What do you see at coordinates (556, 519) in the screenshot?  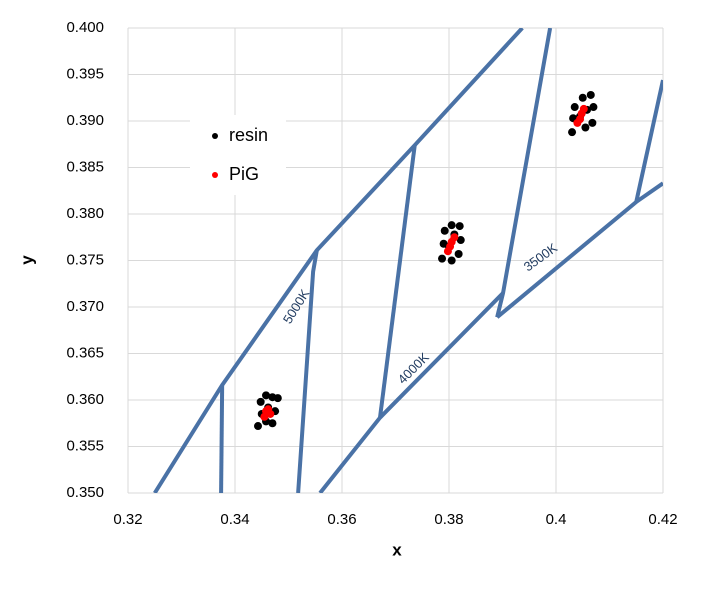 I see `x-tick-label: 0.4` at bounding box center [556, 519].